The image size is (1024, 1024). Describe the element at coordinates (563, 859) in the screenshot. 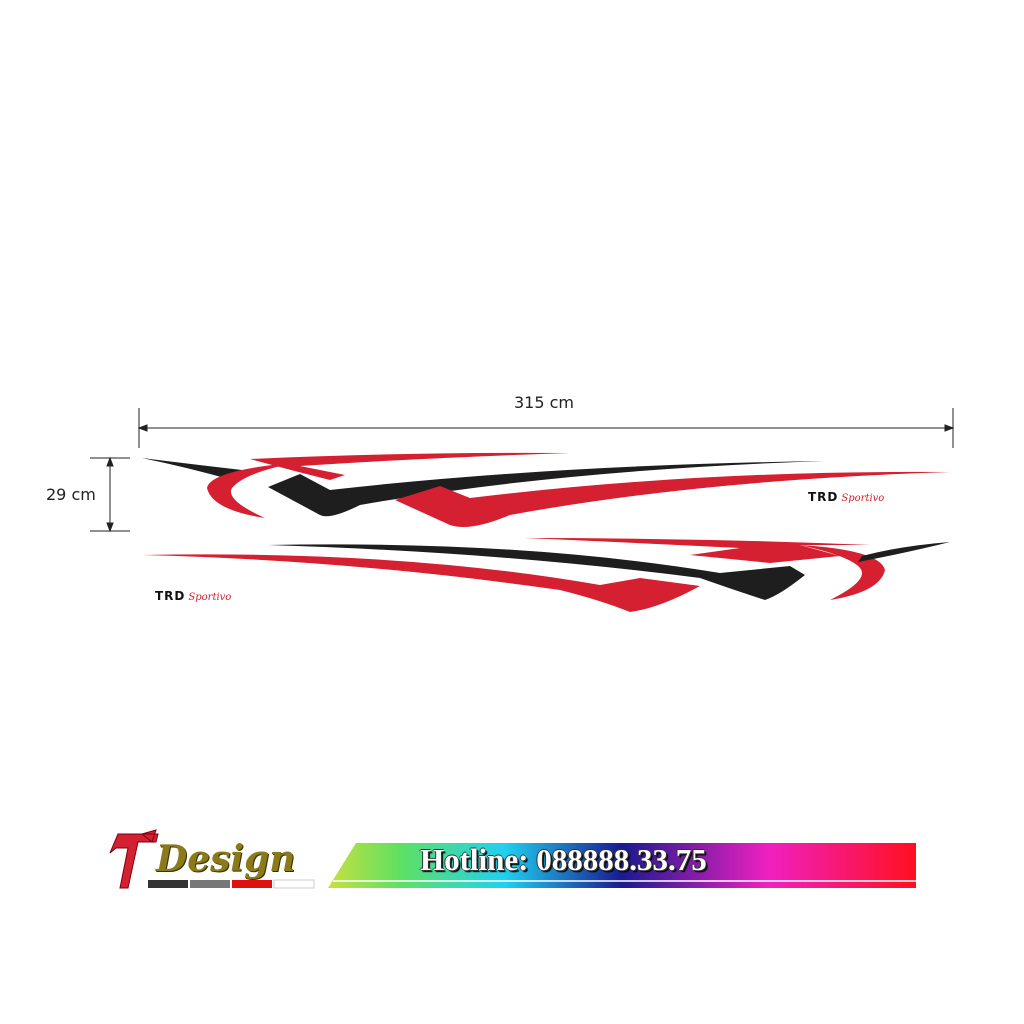

I see `hotline-text: Hotline: 088888.33.75` at that location.